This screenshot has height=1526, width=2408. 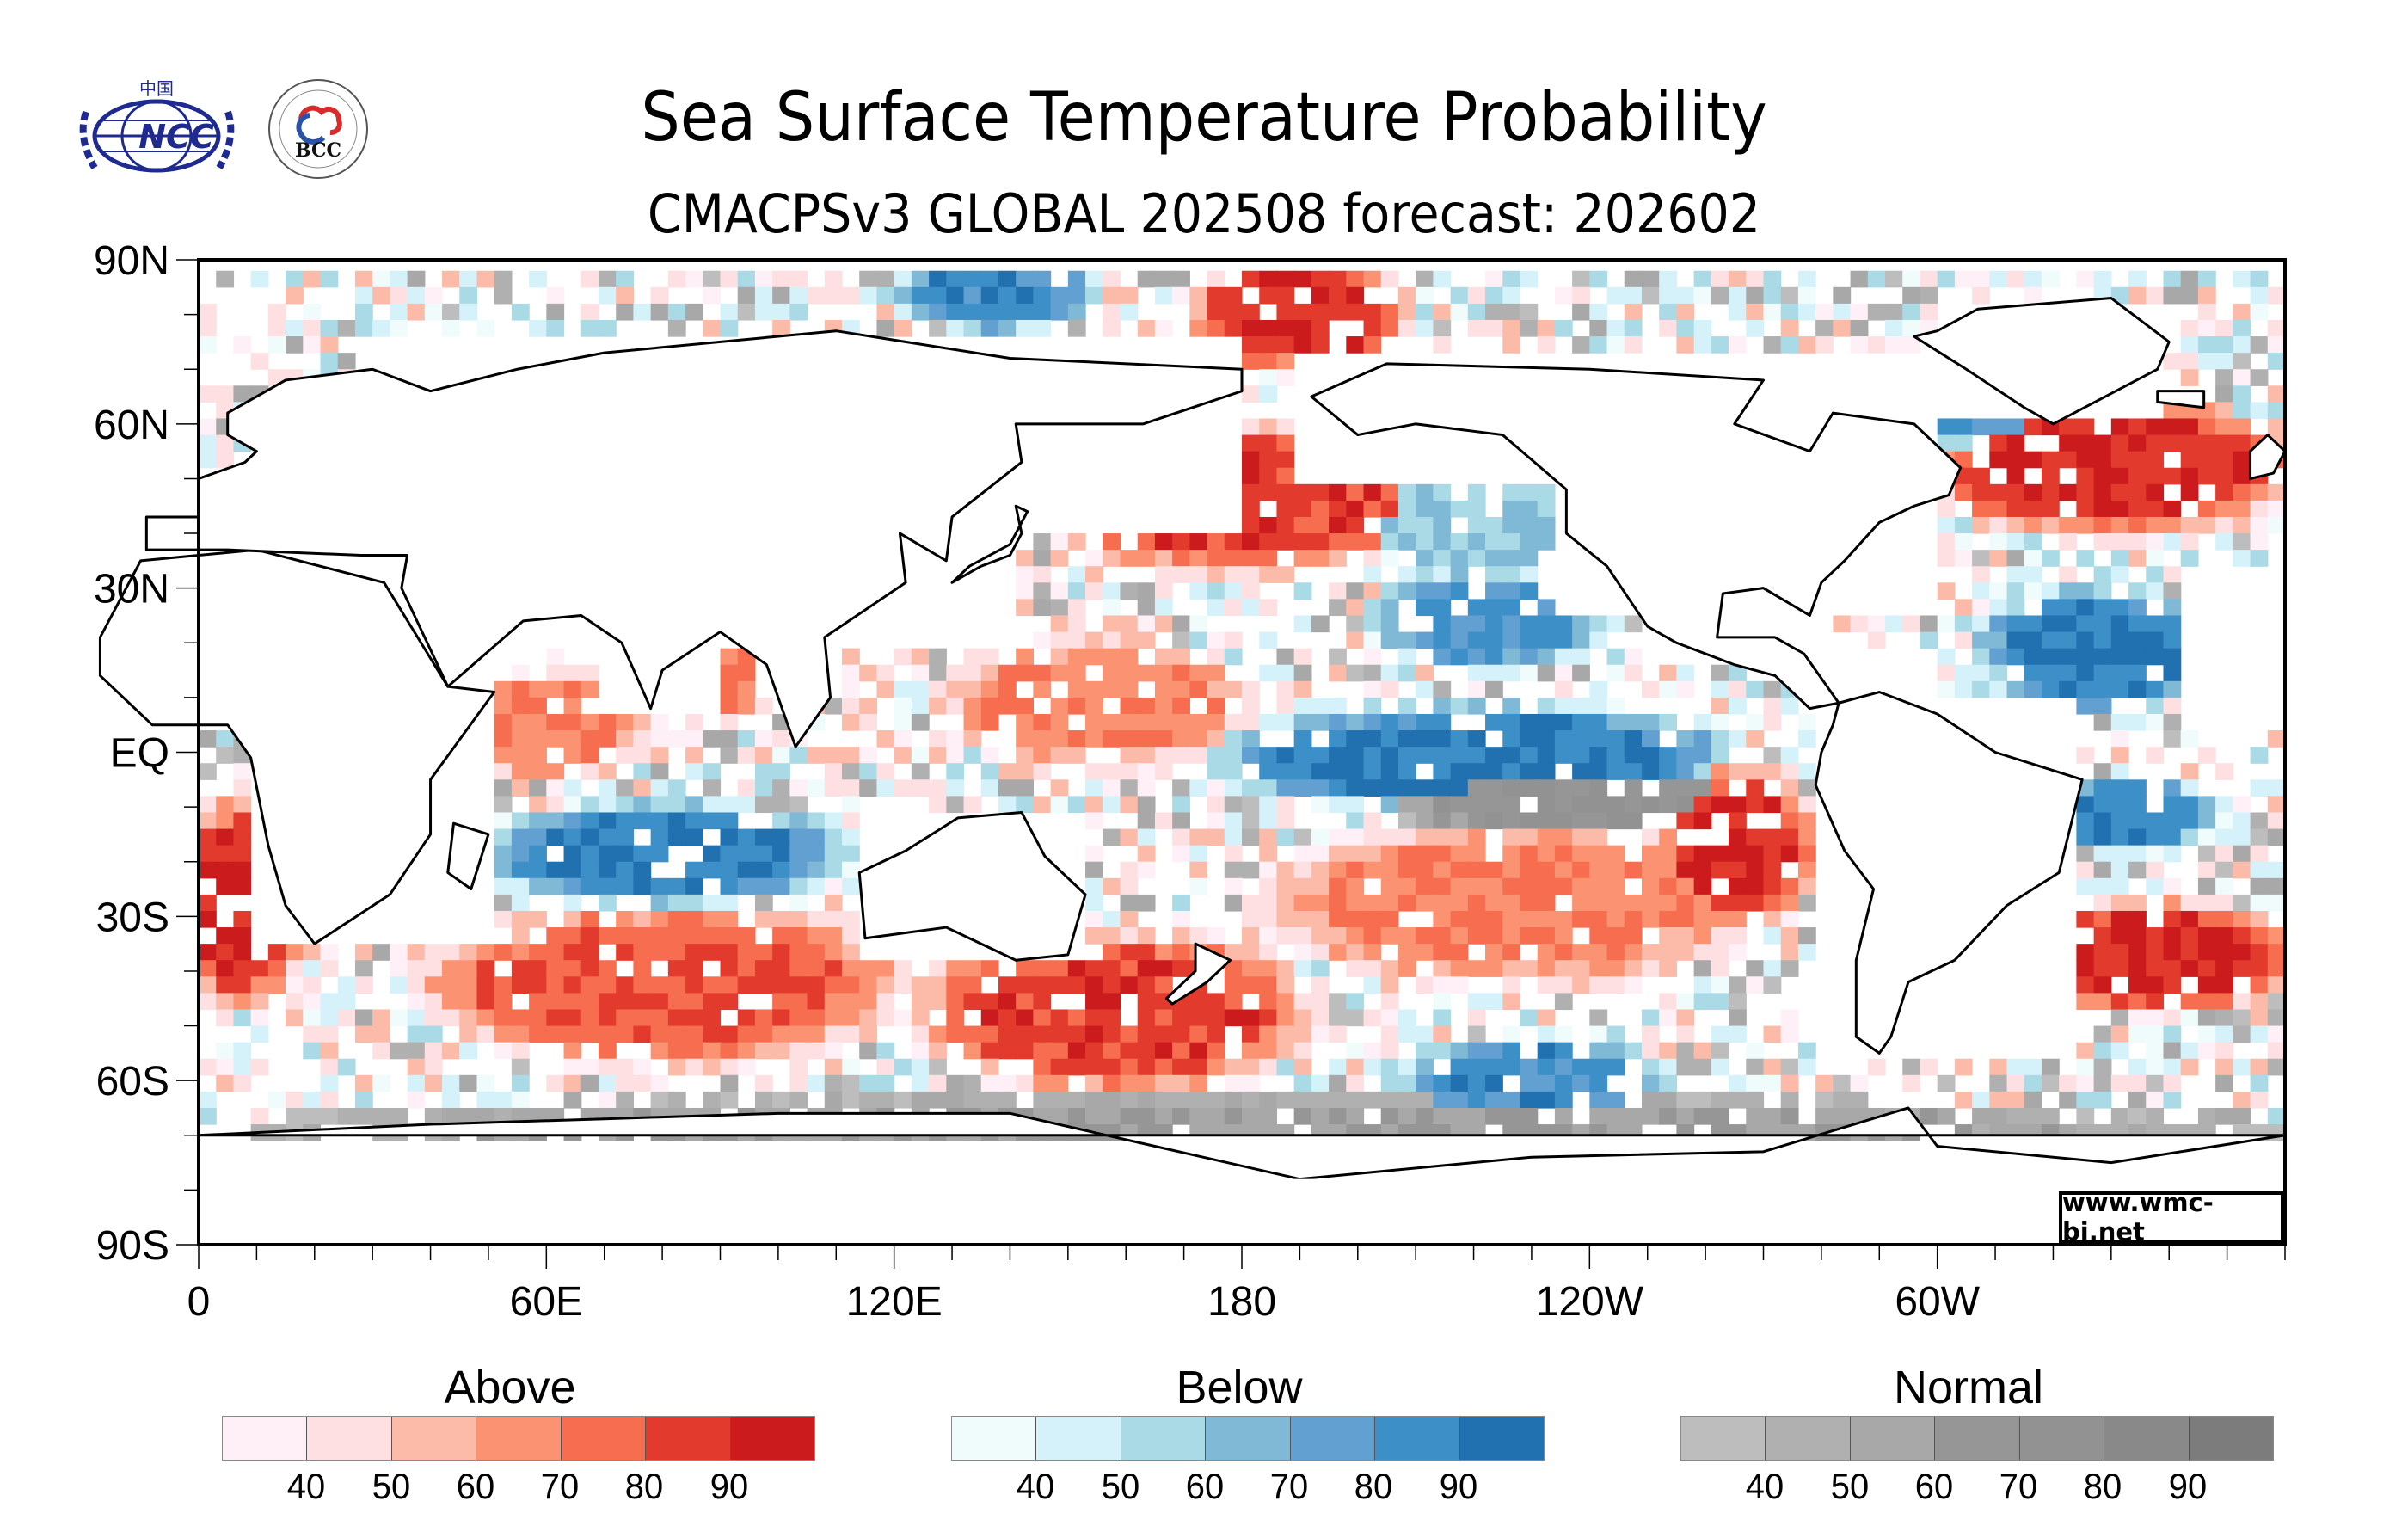 I want to click on x-tick-label: 0, so click(x=199, y=1302).